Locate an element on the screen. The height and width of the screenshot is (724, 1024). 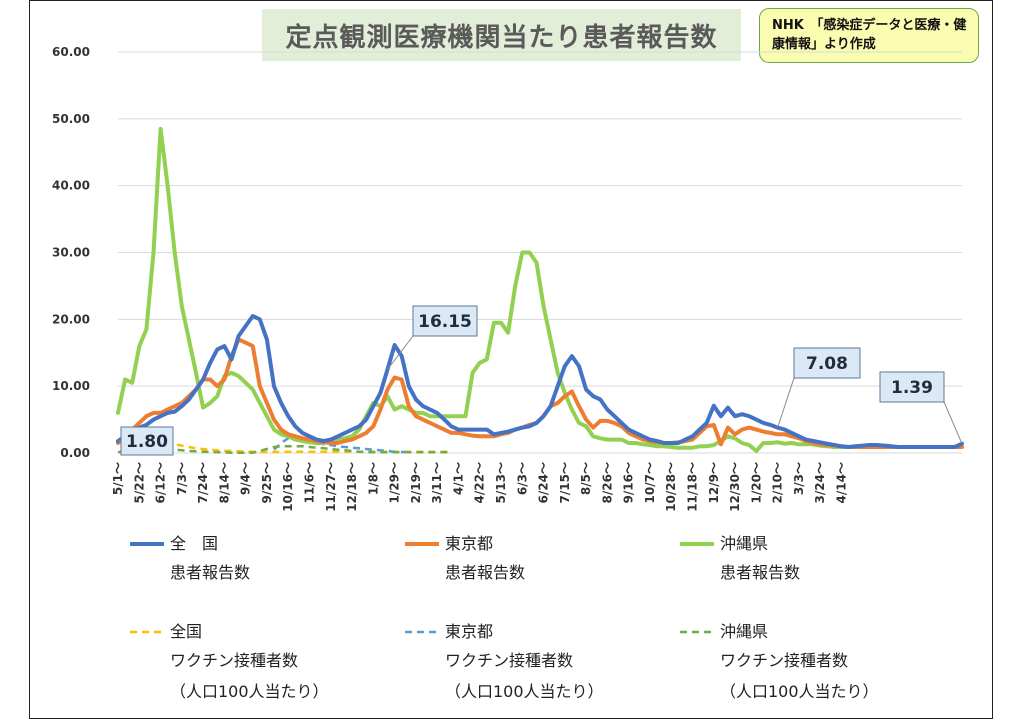
x-tick-label: 10/16～ is located at coordinates (288, 487).